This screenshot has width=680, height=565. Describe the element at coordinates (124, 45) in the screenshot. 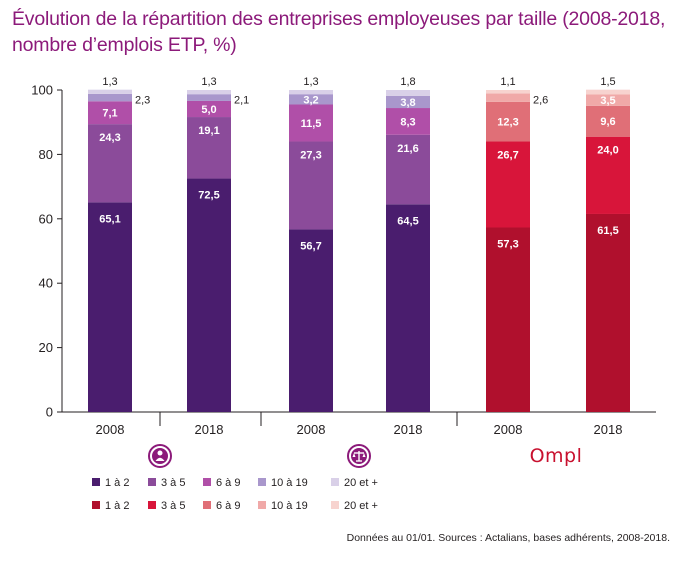

I see `chart-title-line-2: nombre d’emplois ETP, %)` at that location.